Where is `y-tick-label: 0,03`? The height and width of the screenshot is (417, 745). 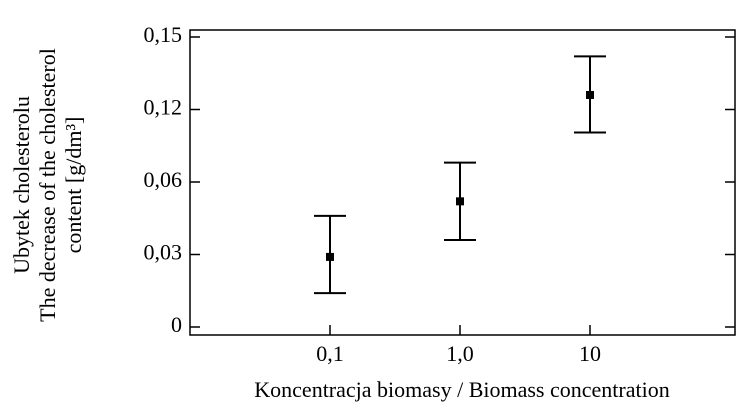
y-tick-label: 0,03 is located at coordinates (163, 252).